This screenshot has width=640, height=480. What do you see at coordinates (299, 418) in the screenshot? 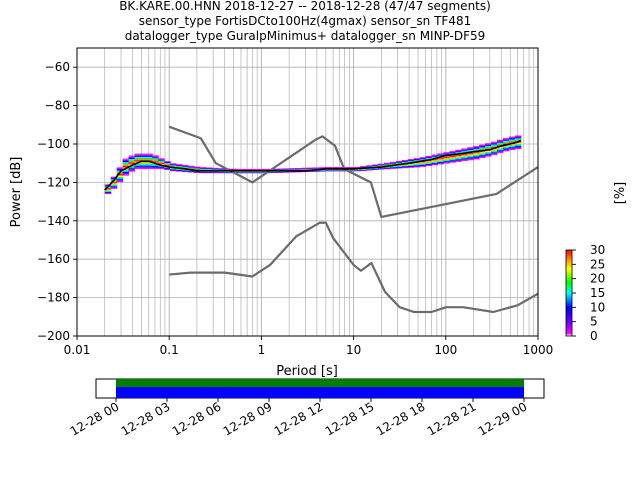
I see `time-tick-label: 12-28 12` at bounding box center [299, 418].